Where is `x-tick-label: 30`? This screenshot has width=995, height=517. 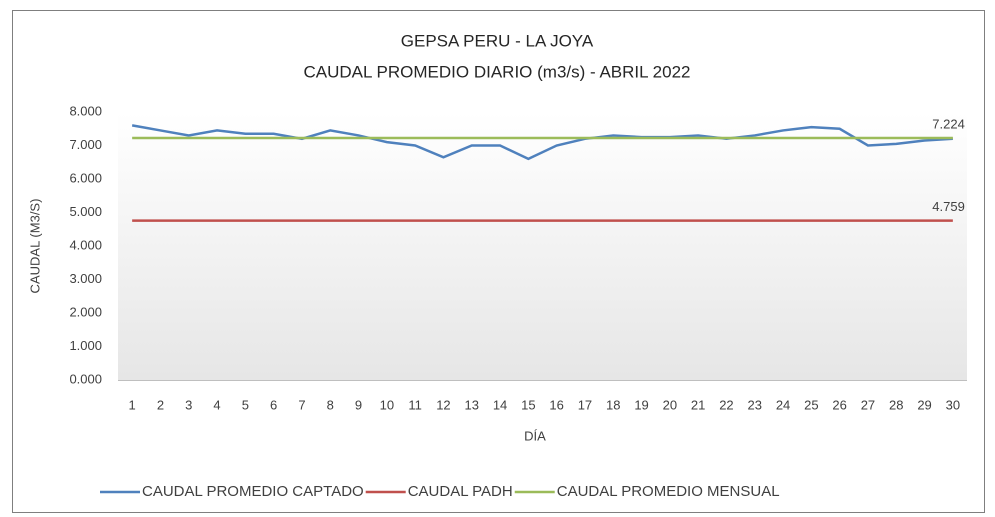
x-tick-label: 30 is located at coordinates (953, 404).